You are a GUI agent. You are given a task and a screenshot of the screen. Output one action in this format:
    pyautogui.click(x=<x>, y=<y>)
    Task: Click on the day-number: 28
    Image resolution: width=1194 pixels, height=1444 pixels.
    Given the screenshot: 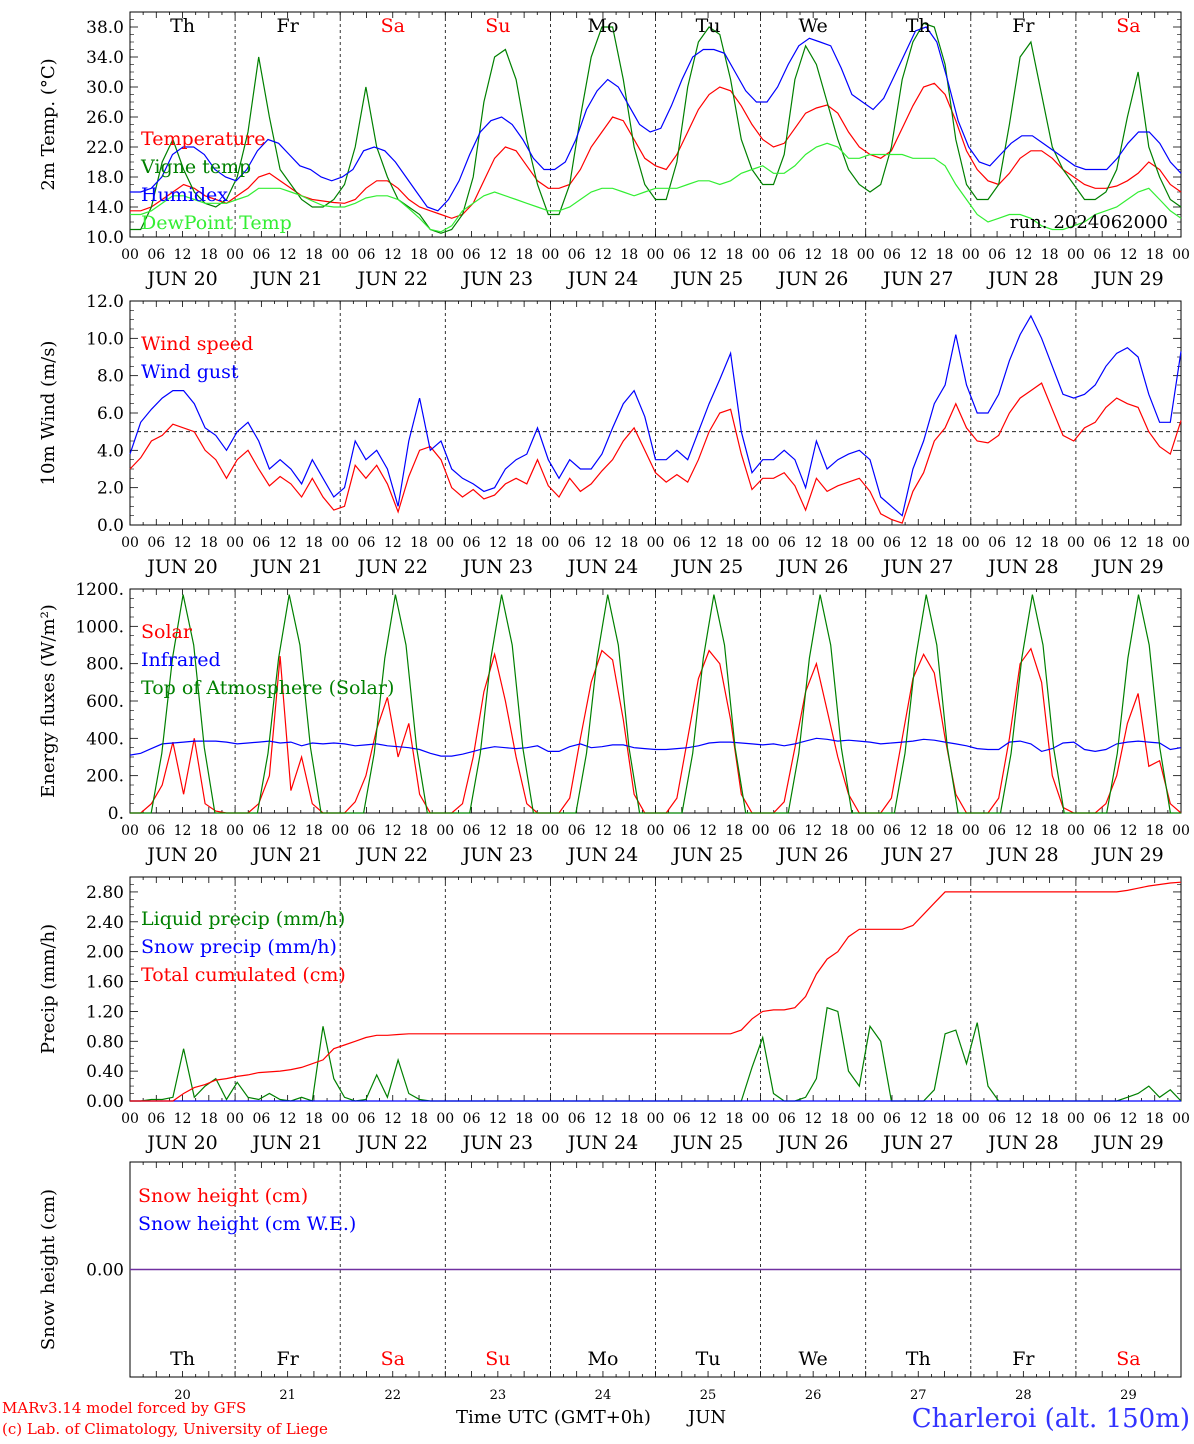 What is the action you would take?
    pyautogui.click(x=1023, y=1395)
    